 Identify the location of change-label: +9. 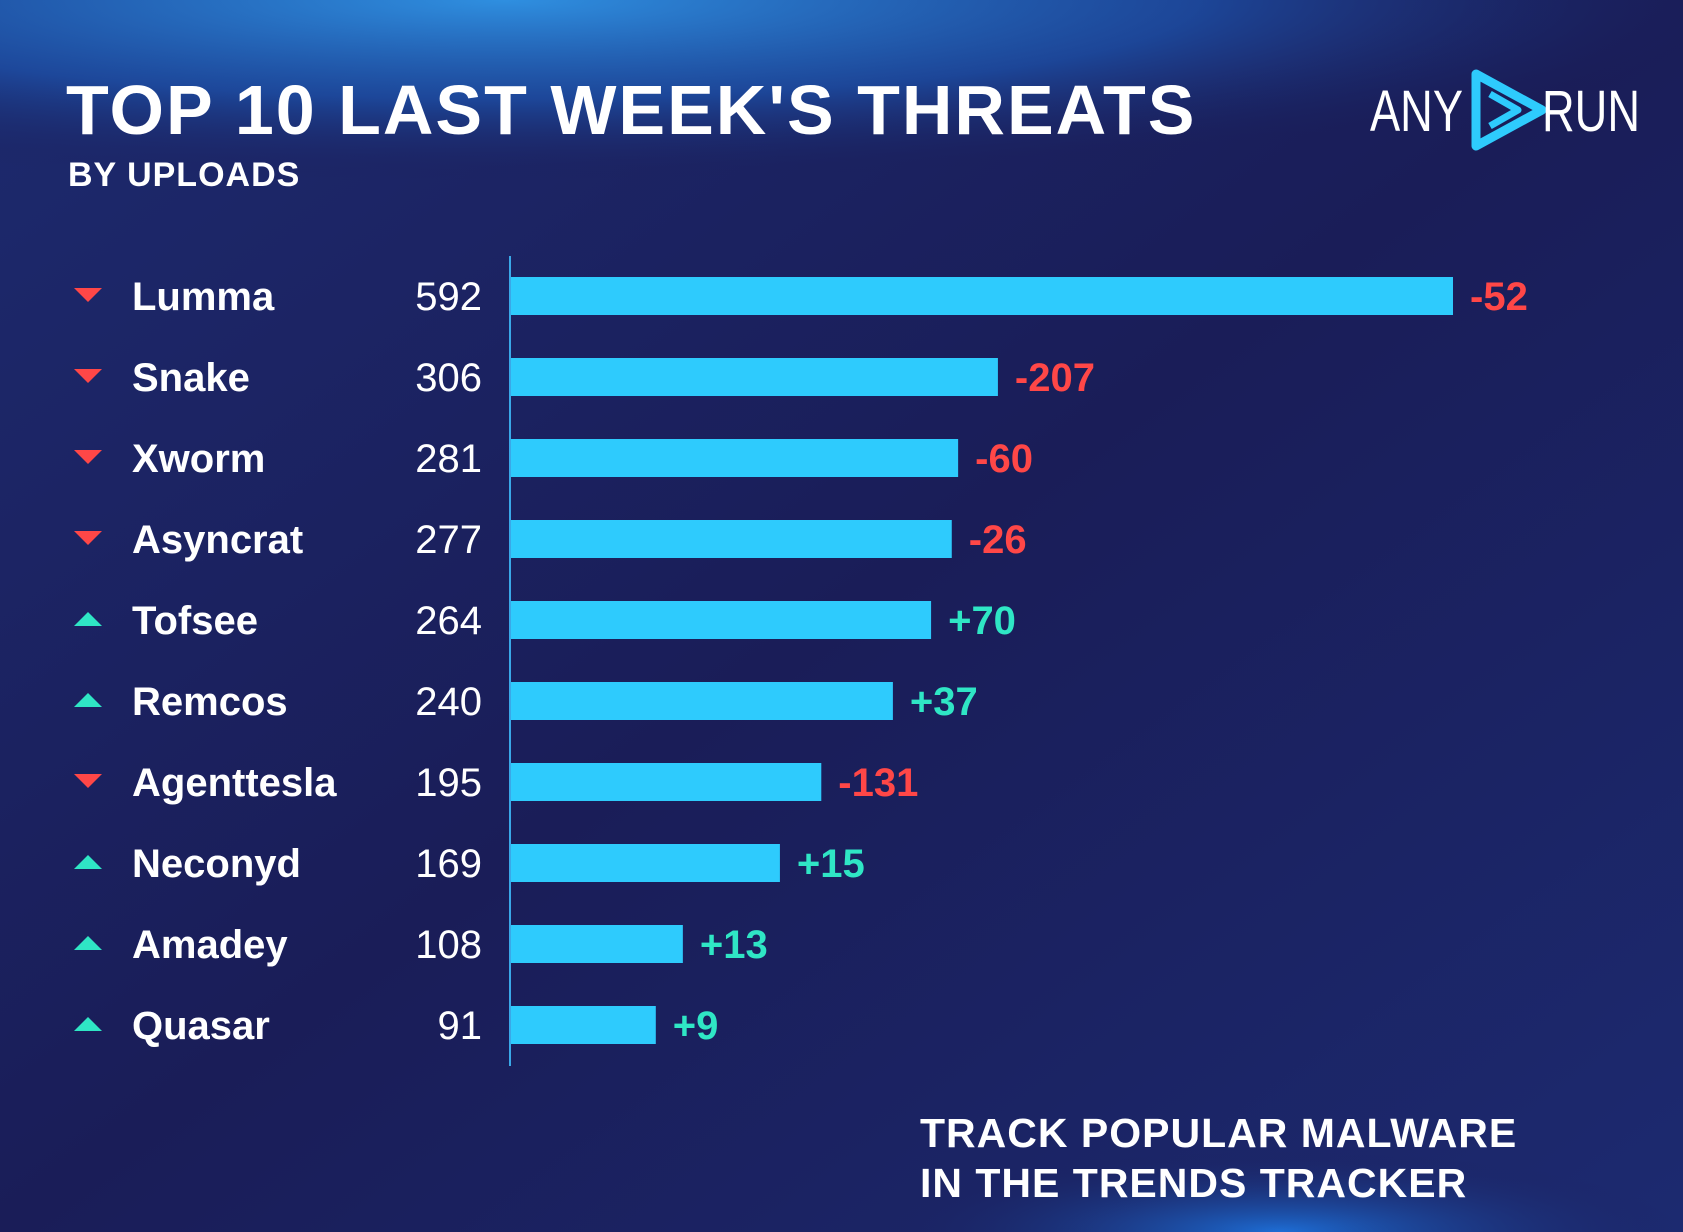
(696, 1026).